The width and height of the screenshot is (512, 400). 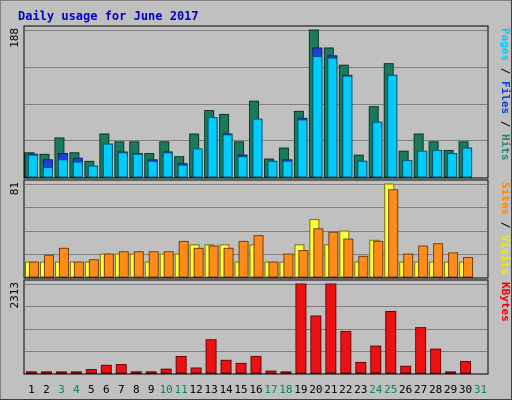 I want to click on day-label: 11, so click(x=181, y=389).